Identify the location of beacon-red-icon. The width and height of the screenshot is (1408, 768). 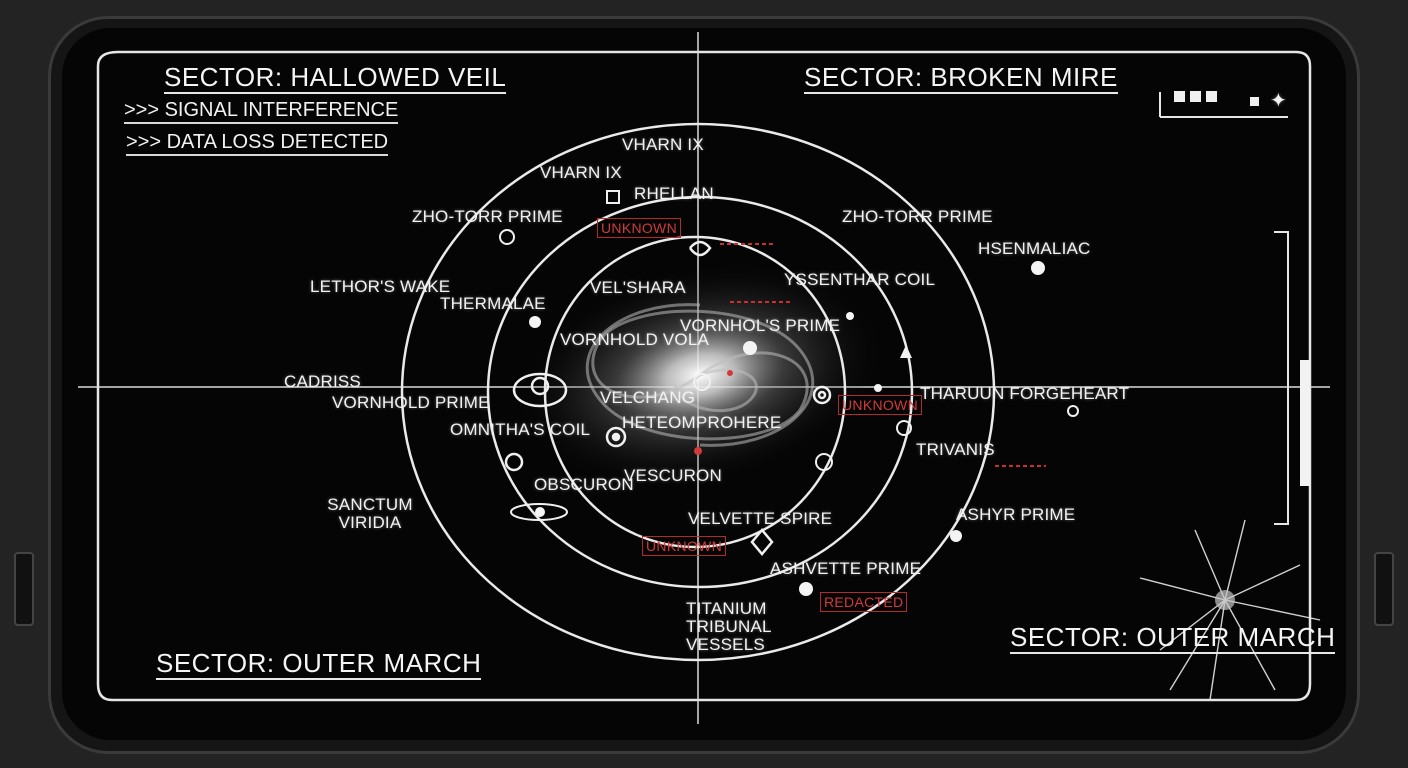
(698, 451).